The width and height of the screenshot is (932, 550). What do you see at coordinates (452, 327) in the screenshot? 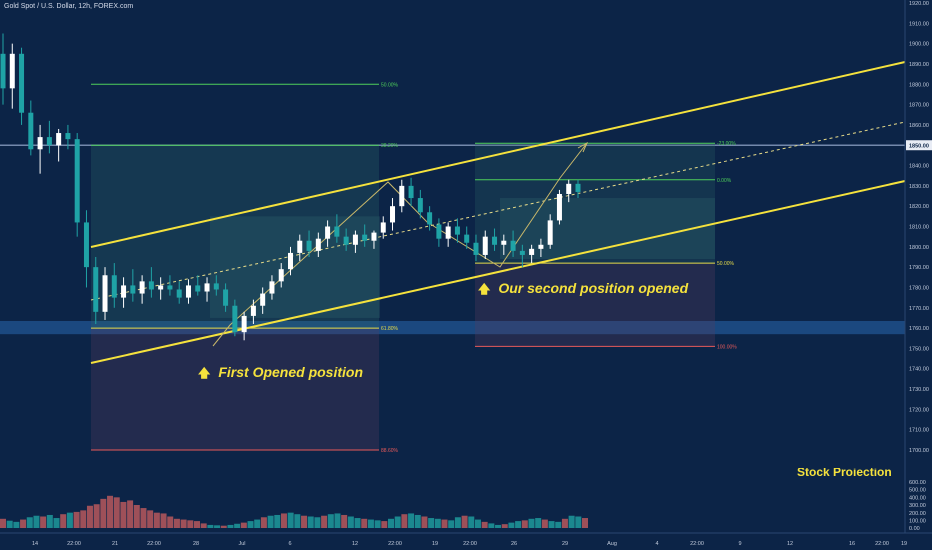
I see `support-band` at bounding box center [452, 327].